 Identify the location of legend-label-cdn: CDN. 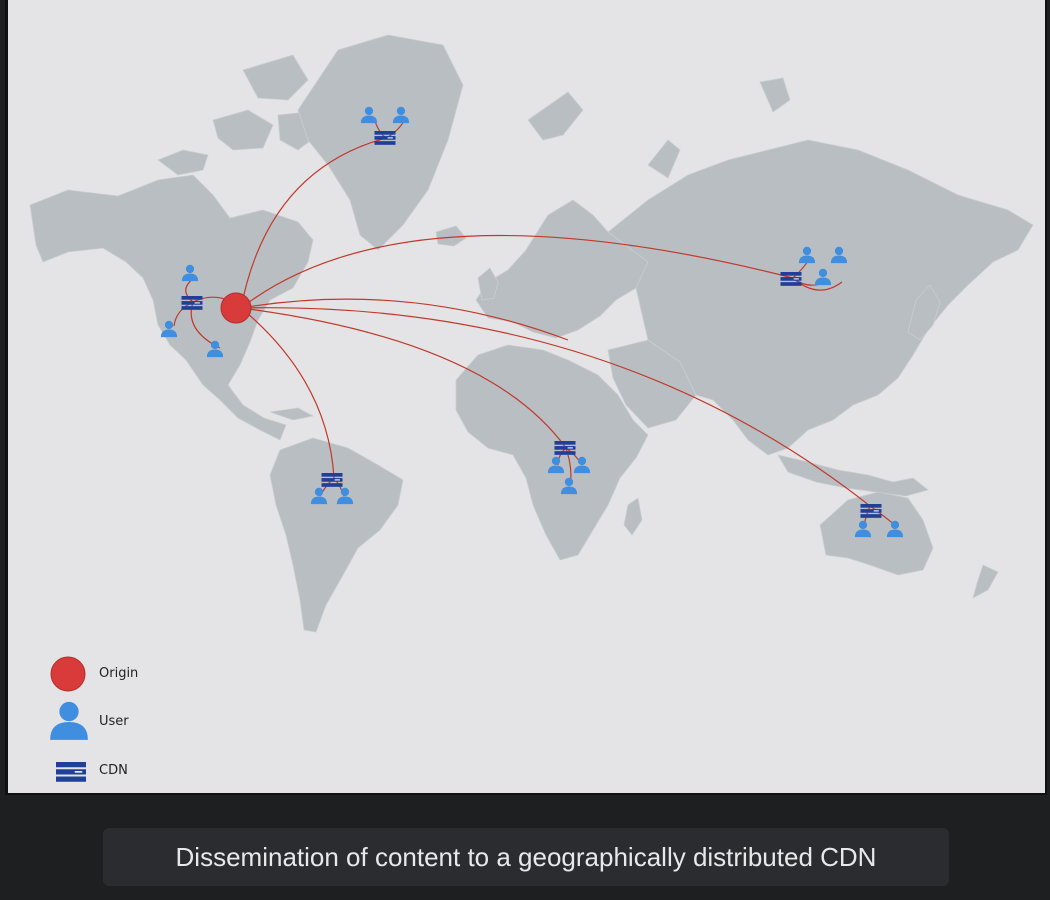
(113, 770).